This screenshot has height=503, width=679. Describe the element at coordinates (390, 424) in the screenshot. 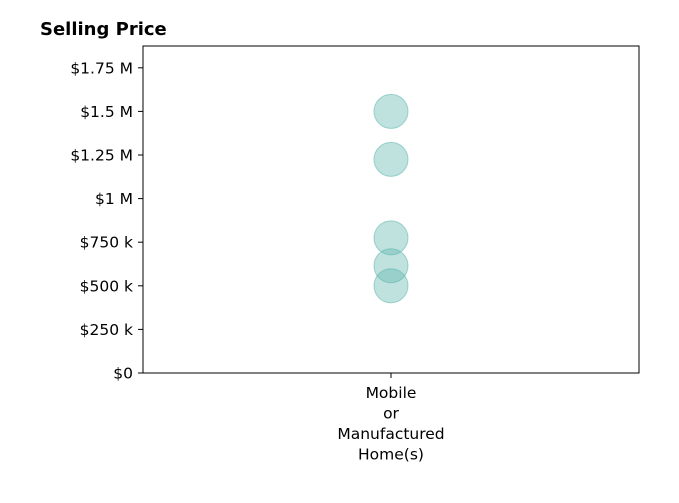

I see `x-tick-label: Mobile or Manufactured Home(s)` at that location.